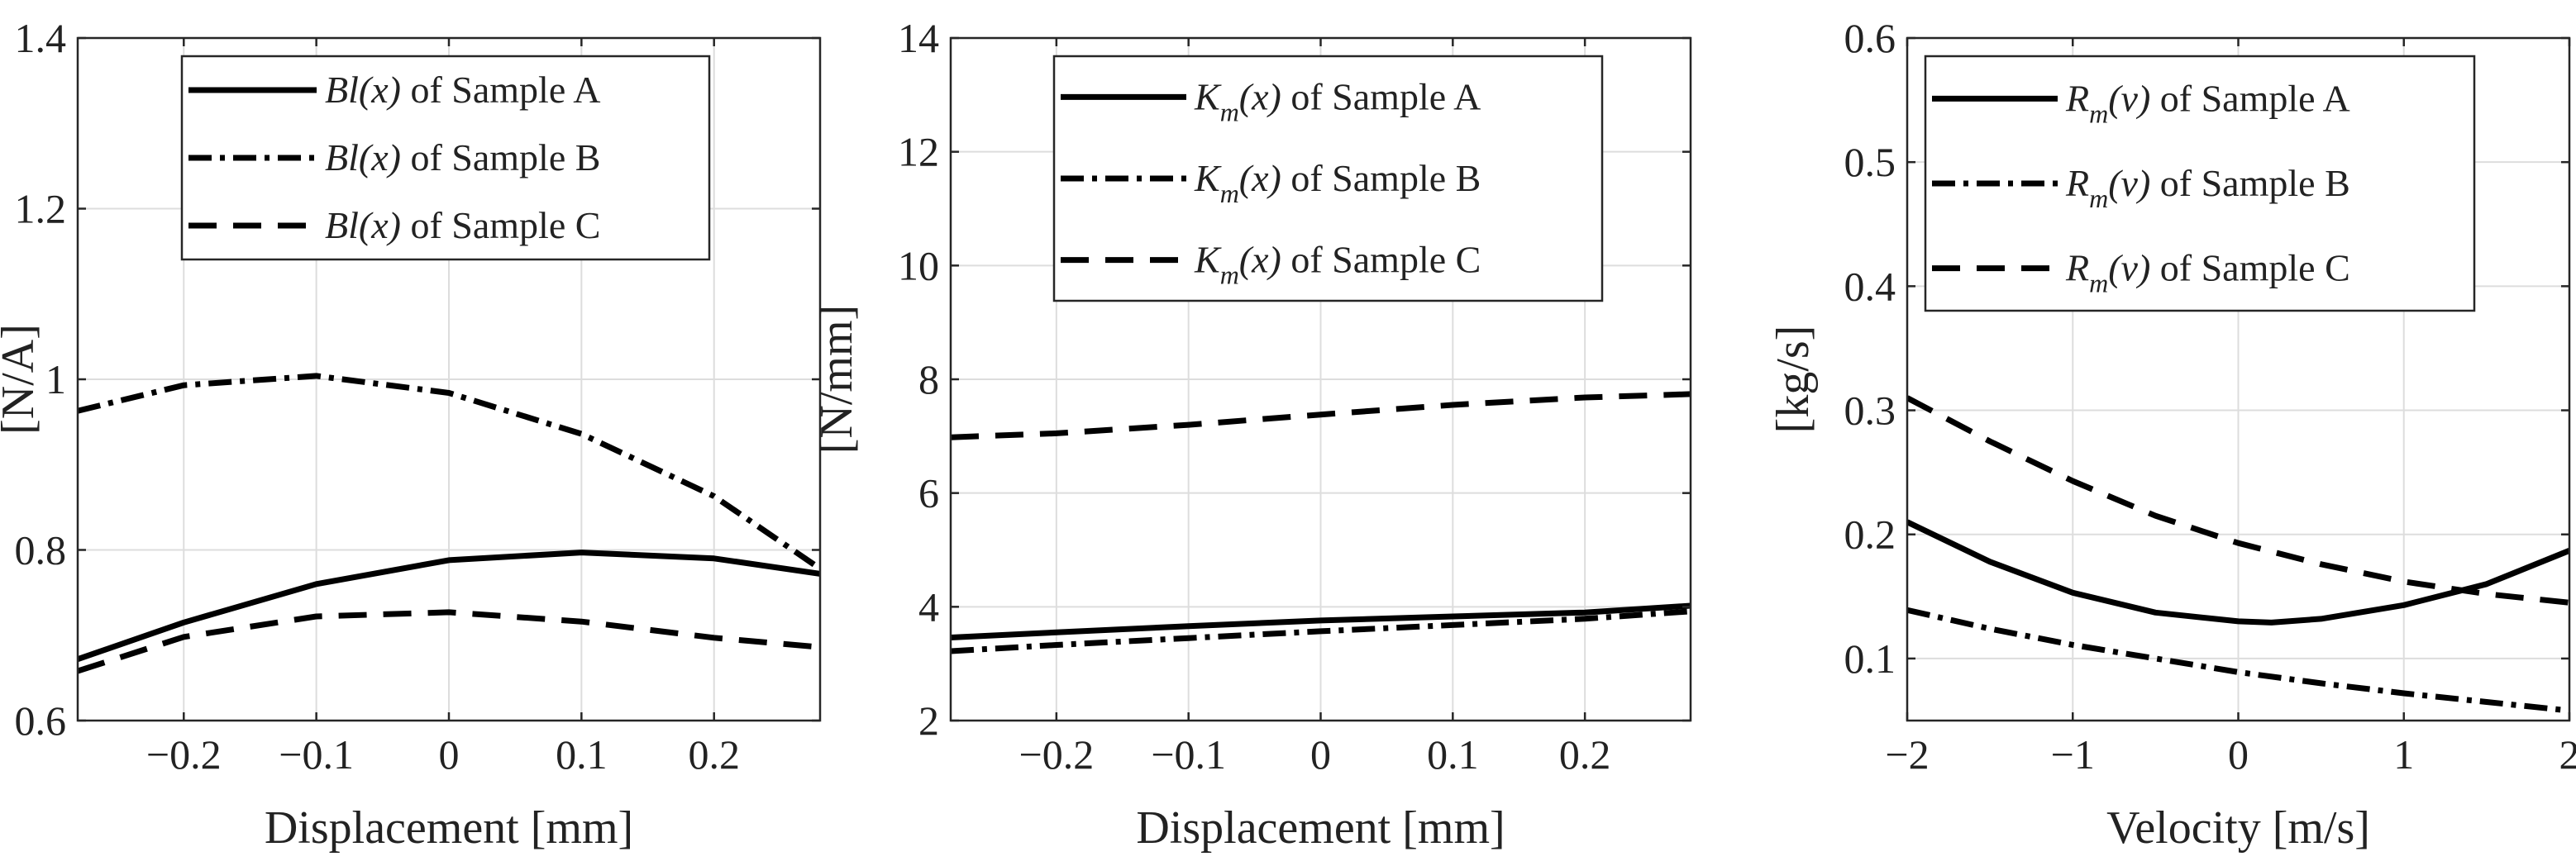 This screenshot has height=866, width=2576. What do you see at coordinates (1793, 380) in the screenshot?
I see `y-axis-label: [kg/s]` at bounding box center [1793, 380].